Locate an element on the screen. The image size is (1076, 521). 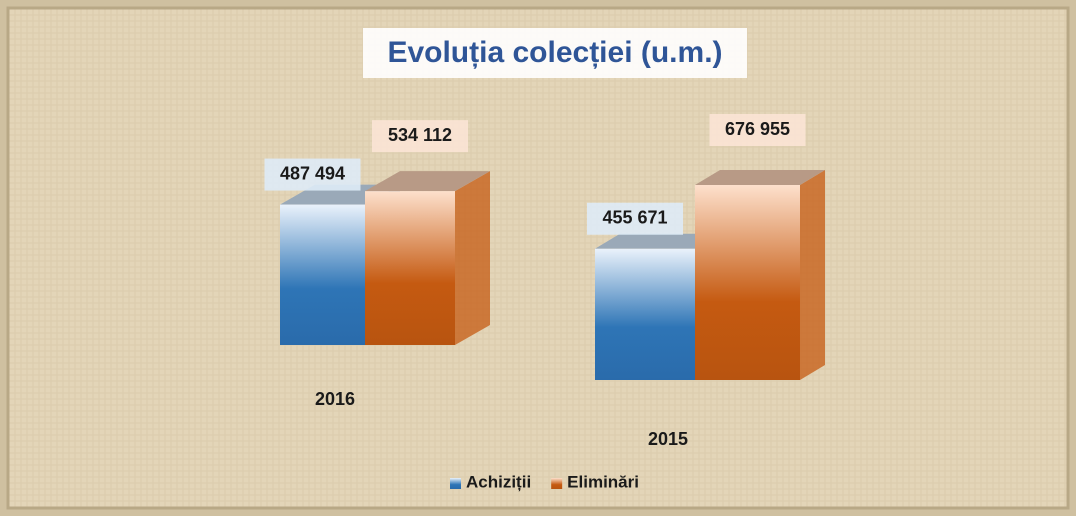
value-label: 676 955 is located at coordinates (757, 129).